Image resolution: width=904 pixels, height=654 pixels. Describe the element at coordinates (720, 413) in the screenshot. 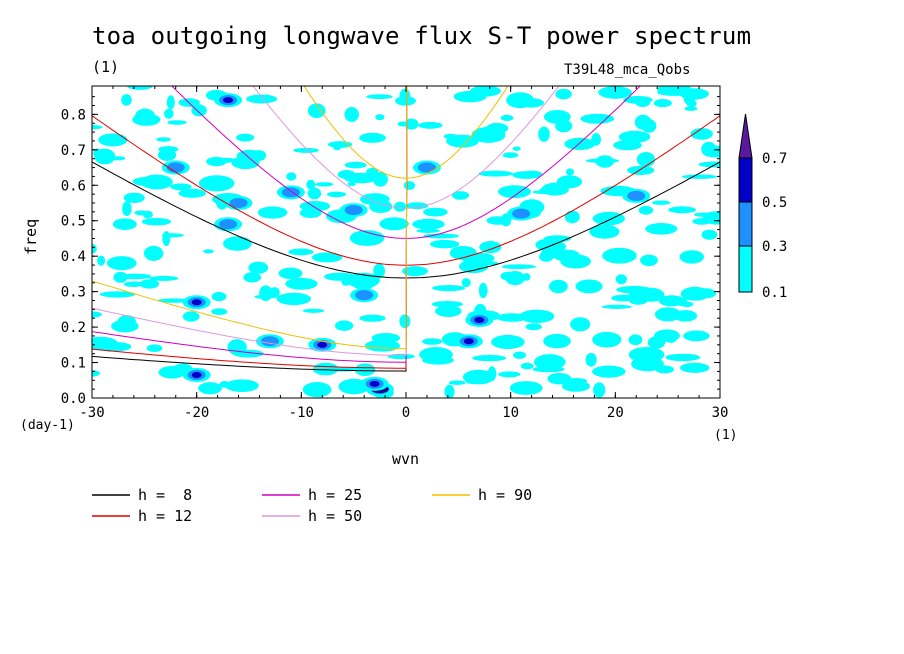

I see `x-tick-label: 30` at that location.